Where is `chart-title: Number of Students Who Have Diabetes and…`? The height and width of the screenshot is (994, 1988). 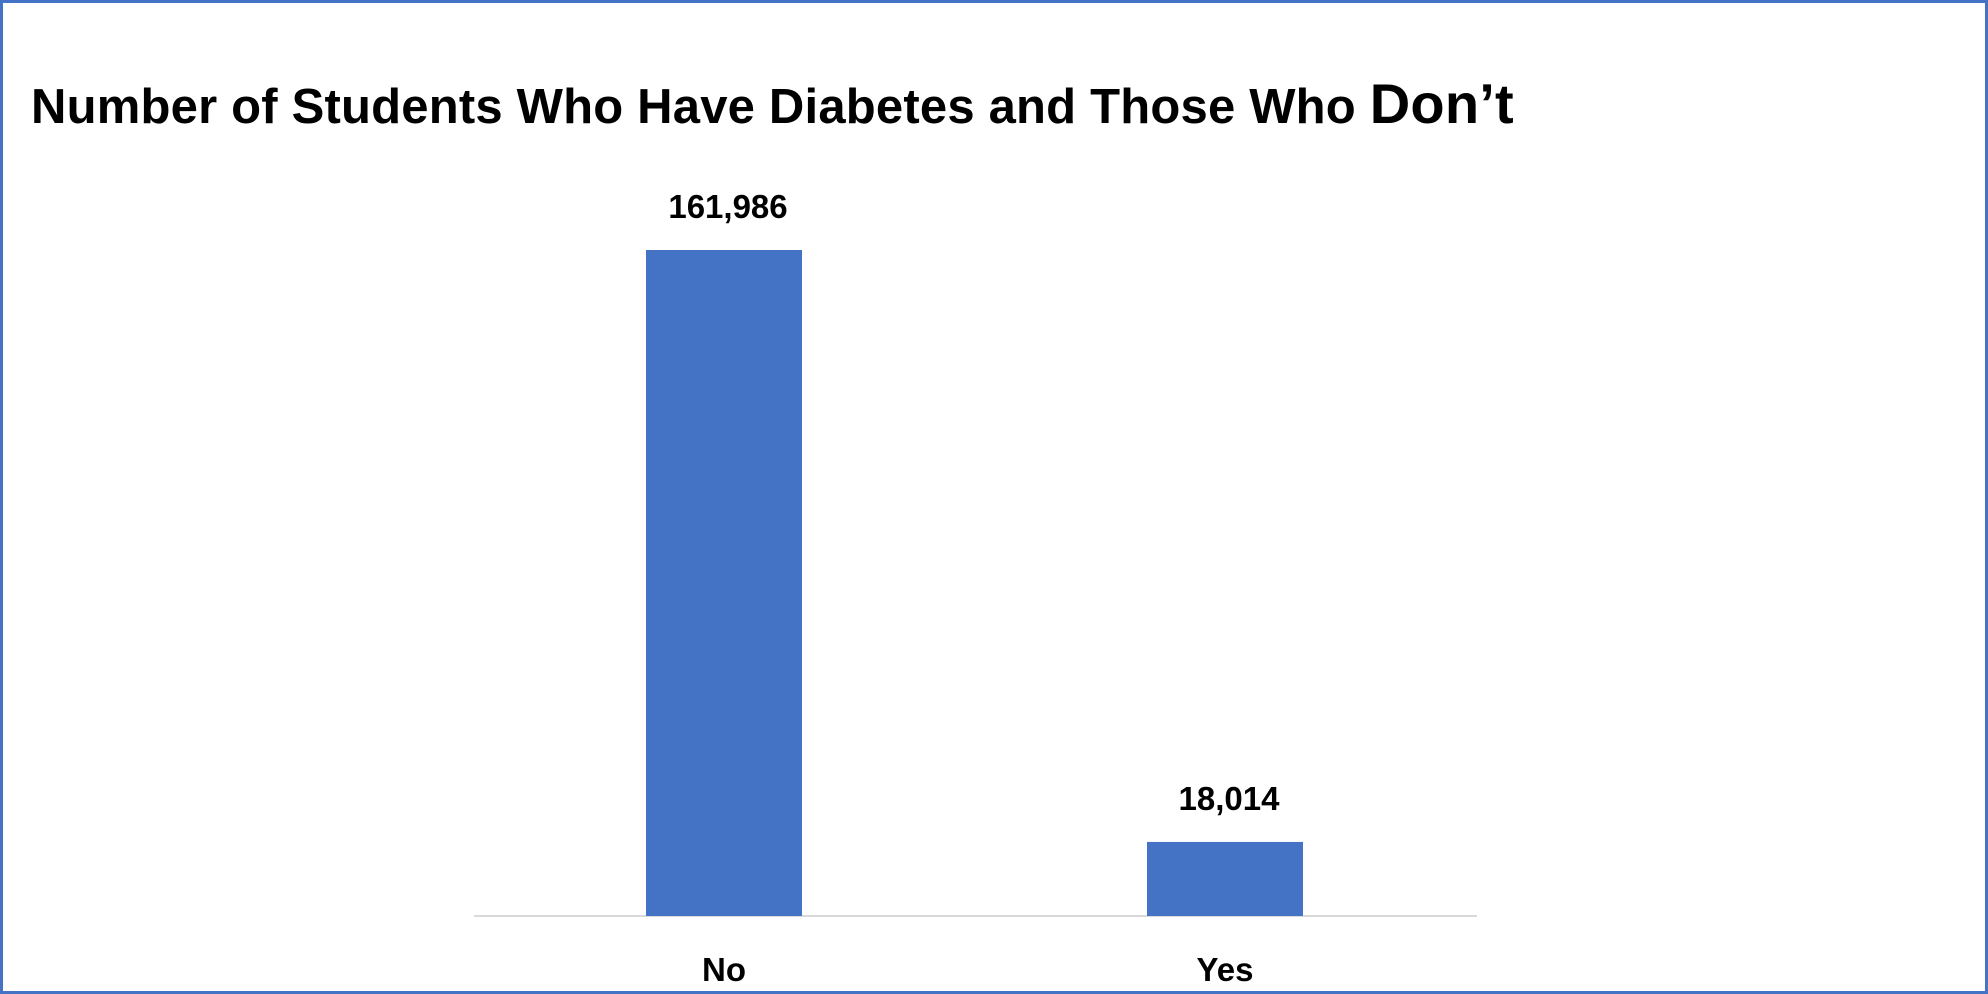
chart-title: Number of Students Who Have Diabetes and… is located at coordinates (772, 103).